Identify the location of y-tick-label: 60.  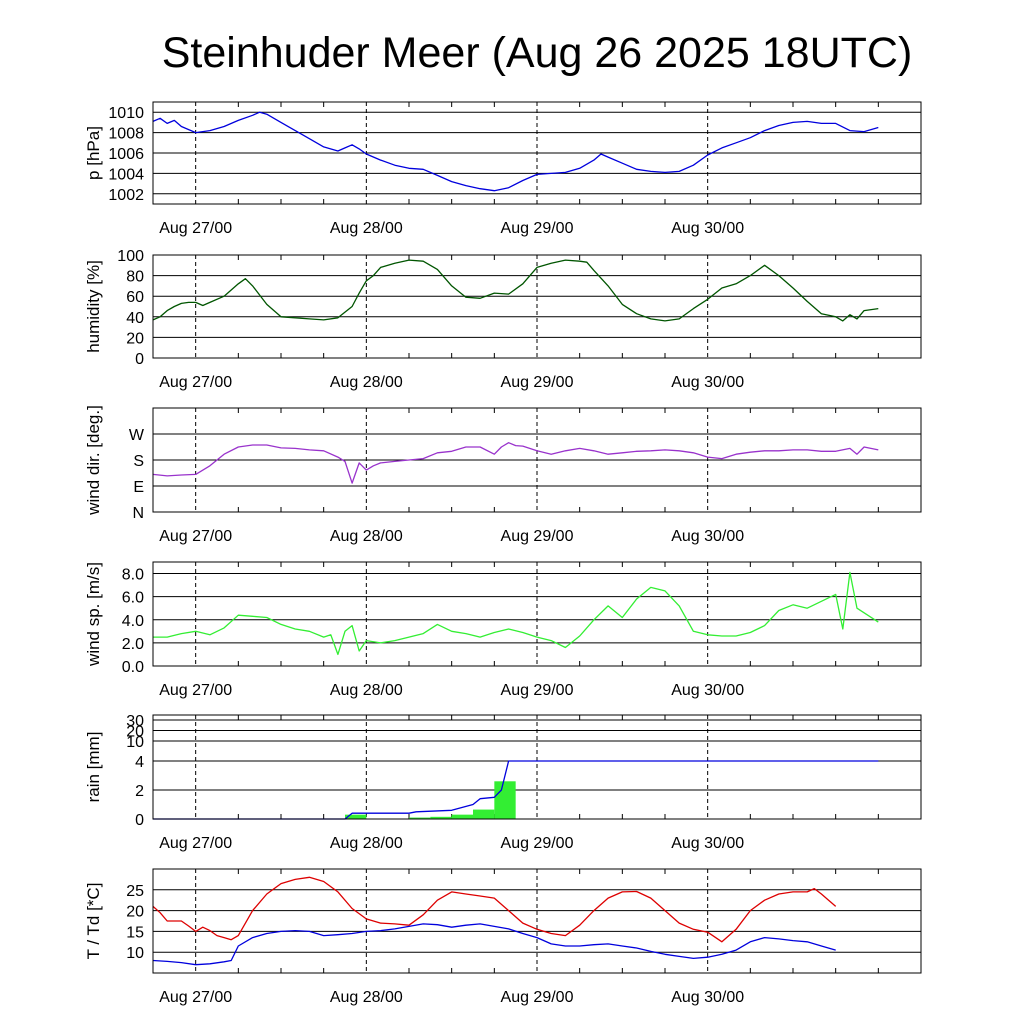
(135, 297).